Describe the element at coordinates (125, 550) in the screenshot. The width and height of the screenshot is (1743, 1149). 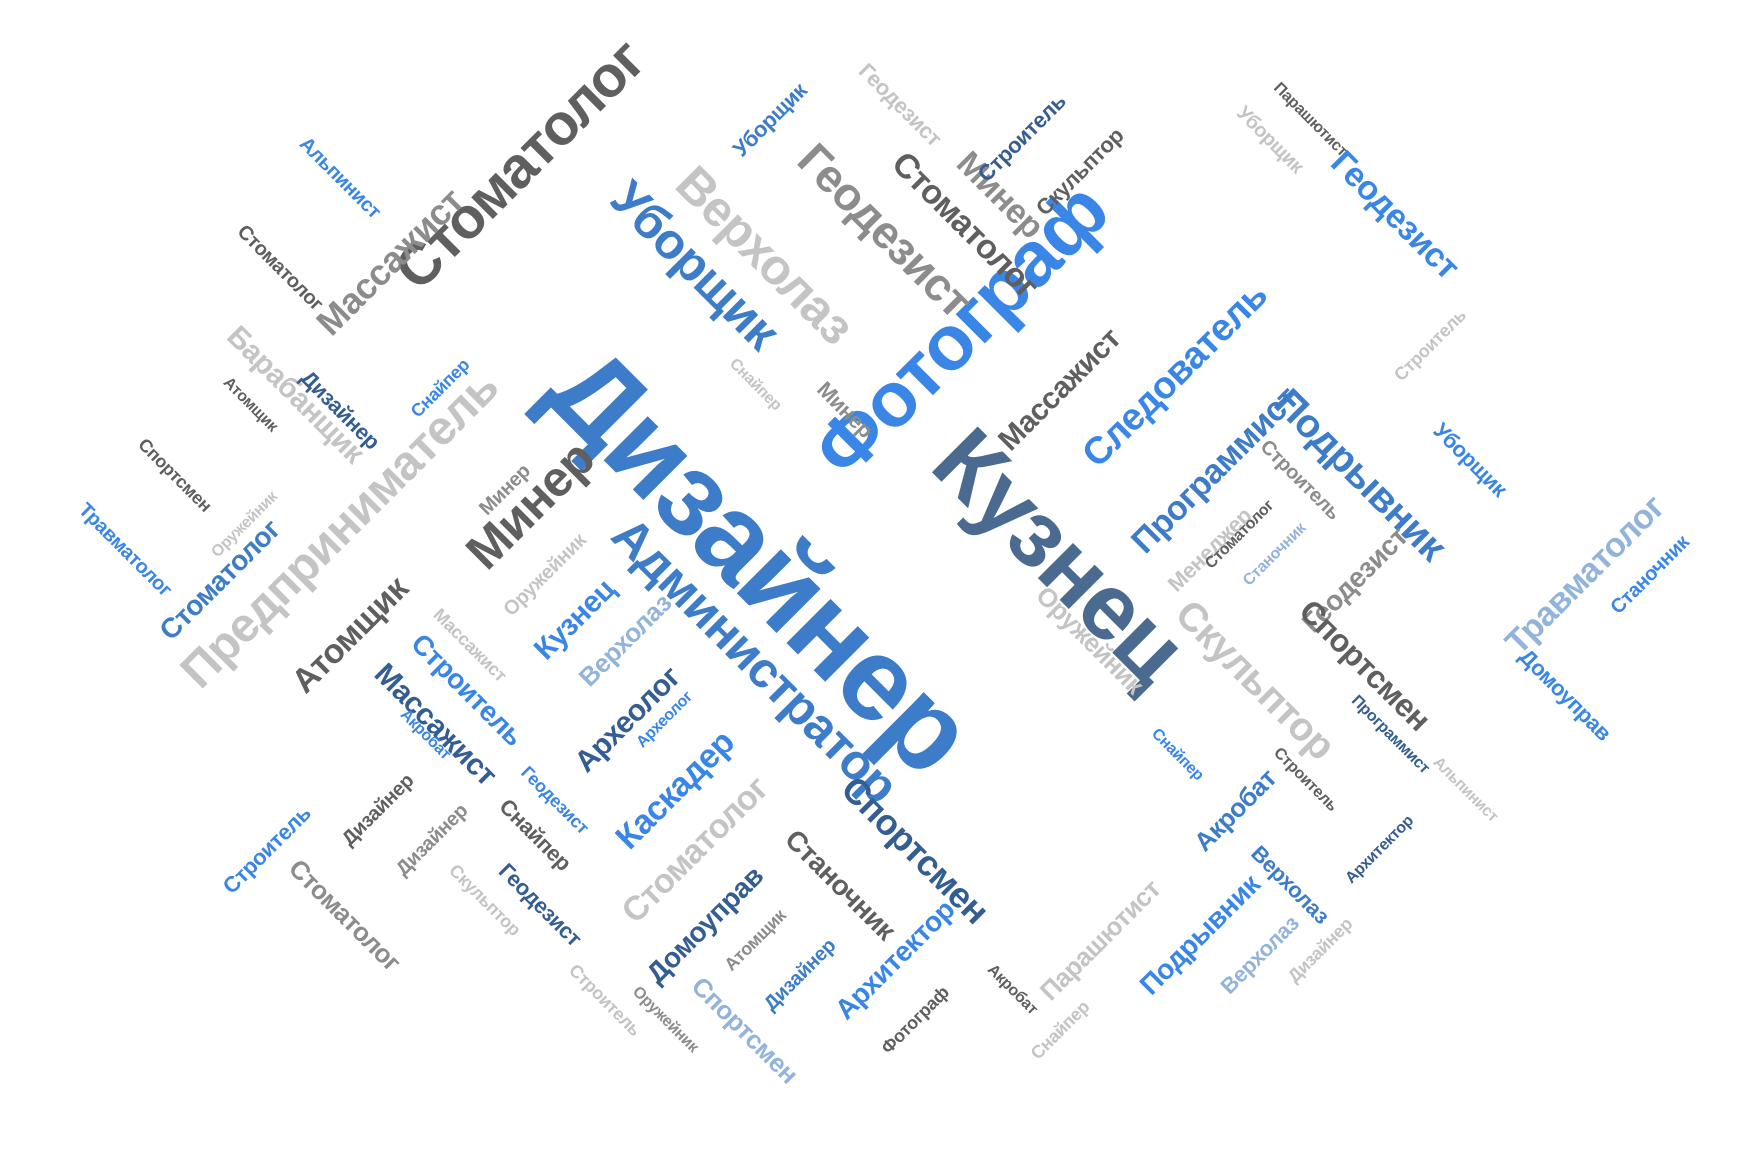
I see `word-cloud-word: Травматолог` at that location.